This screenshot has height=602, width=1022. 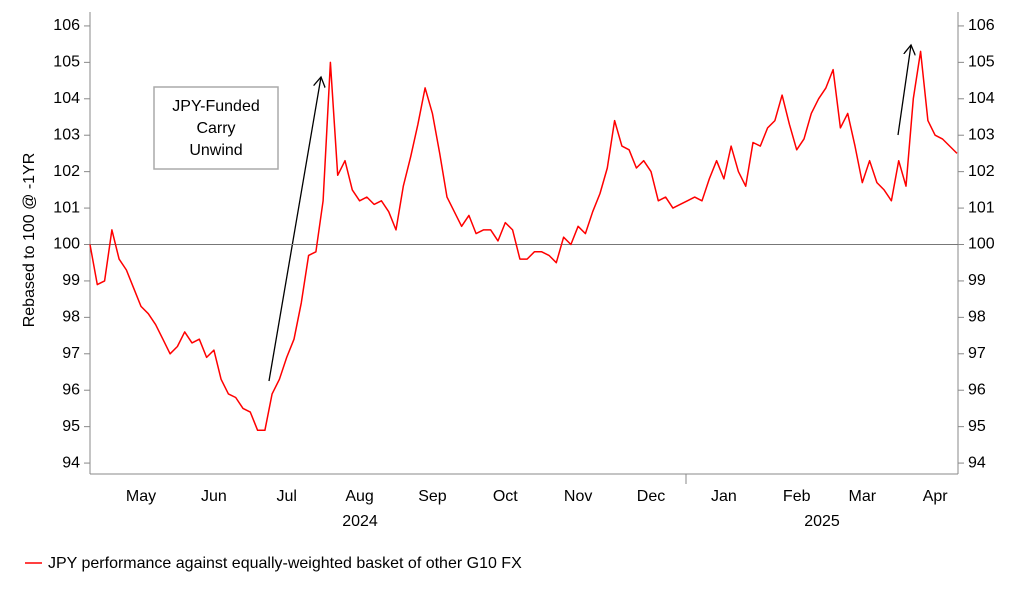 I want to click on annotation-text: Carry, so click(x=215, y=128).